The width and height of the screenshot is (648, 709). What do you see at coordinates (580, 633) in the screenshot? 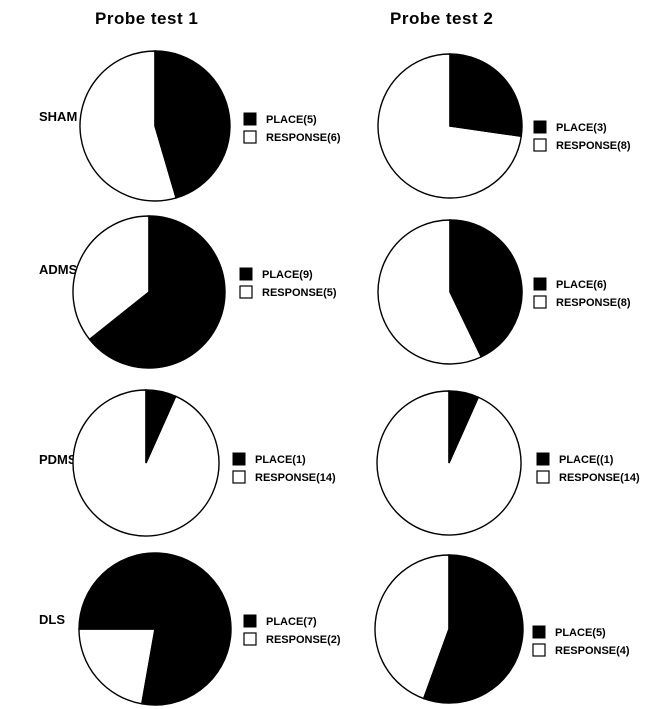
I see `legend-label-place-dls-probe2: PLACE(5)` at bounding box center [580, 633].